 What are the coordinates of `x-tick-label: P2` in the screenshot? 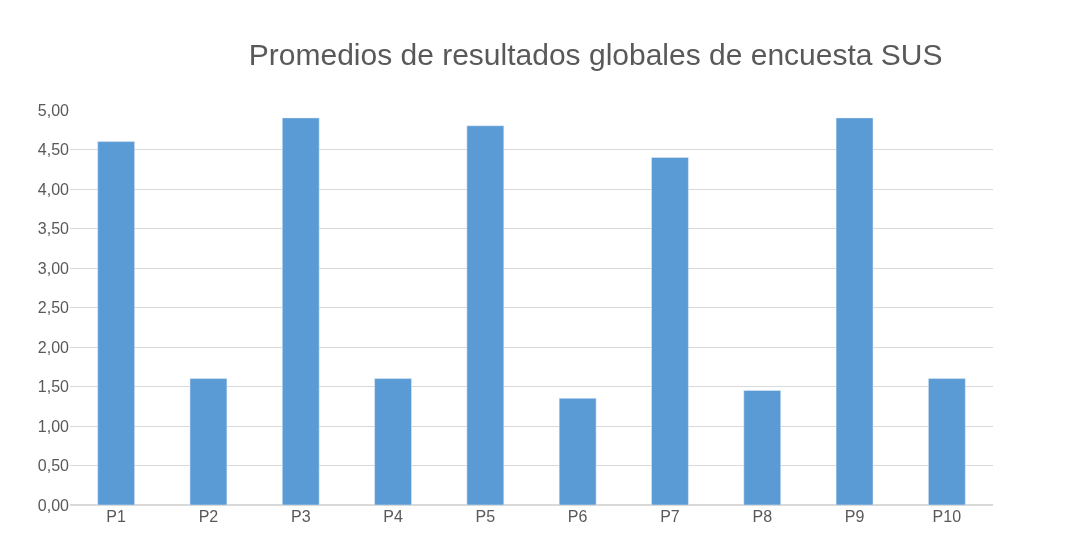 It's located at (208, 516).